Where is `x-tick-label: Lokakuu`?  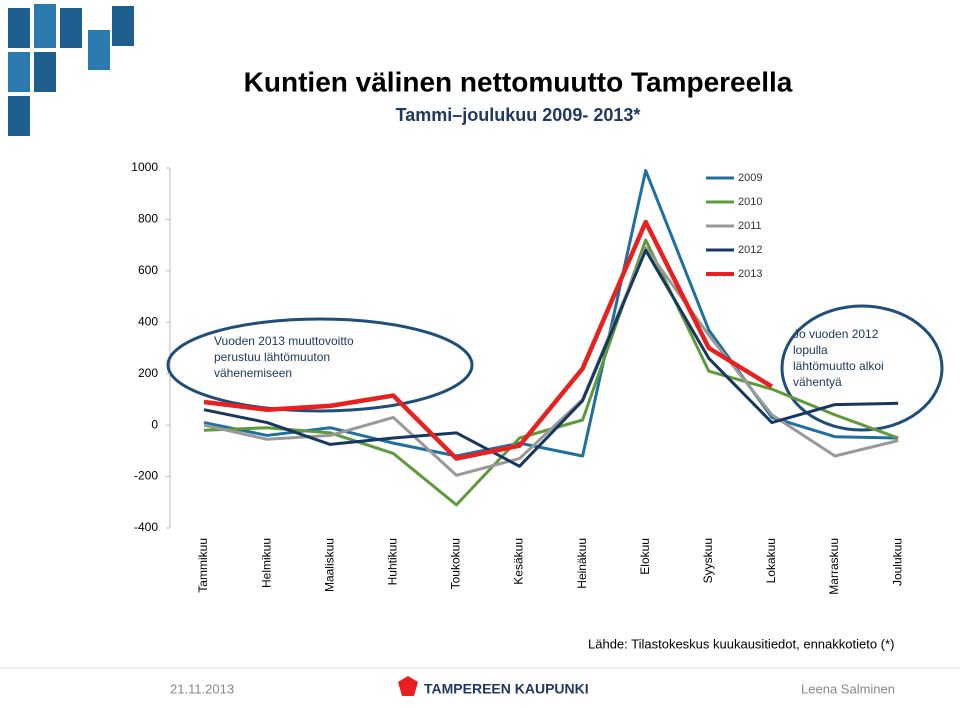
x-tick-label: Lokakuu is located at coordinates (771, 560).